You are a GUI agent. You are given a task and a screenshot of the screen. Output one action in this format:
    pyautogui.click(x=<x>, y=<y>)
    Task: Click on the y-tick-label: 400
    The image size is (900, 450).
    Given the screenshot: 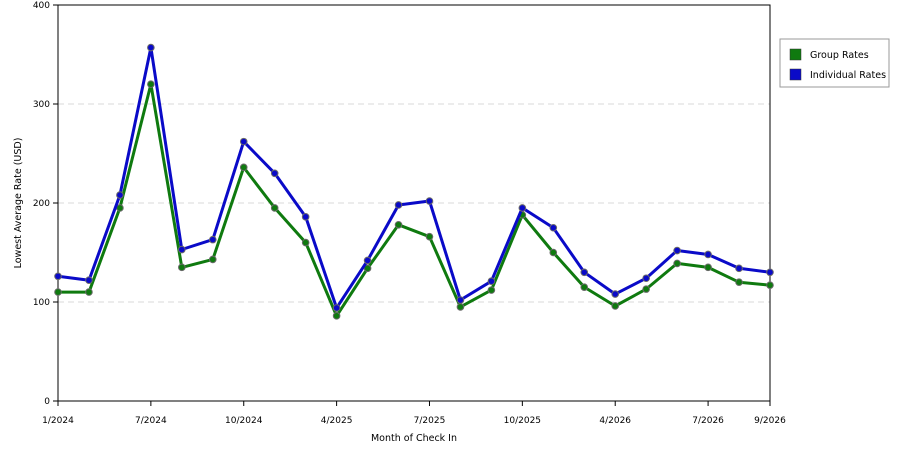 What is the action you would take?
    pyautogui.click(x=41, y=6)
    